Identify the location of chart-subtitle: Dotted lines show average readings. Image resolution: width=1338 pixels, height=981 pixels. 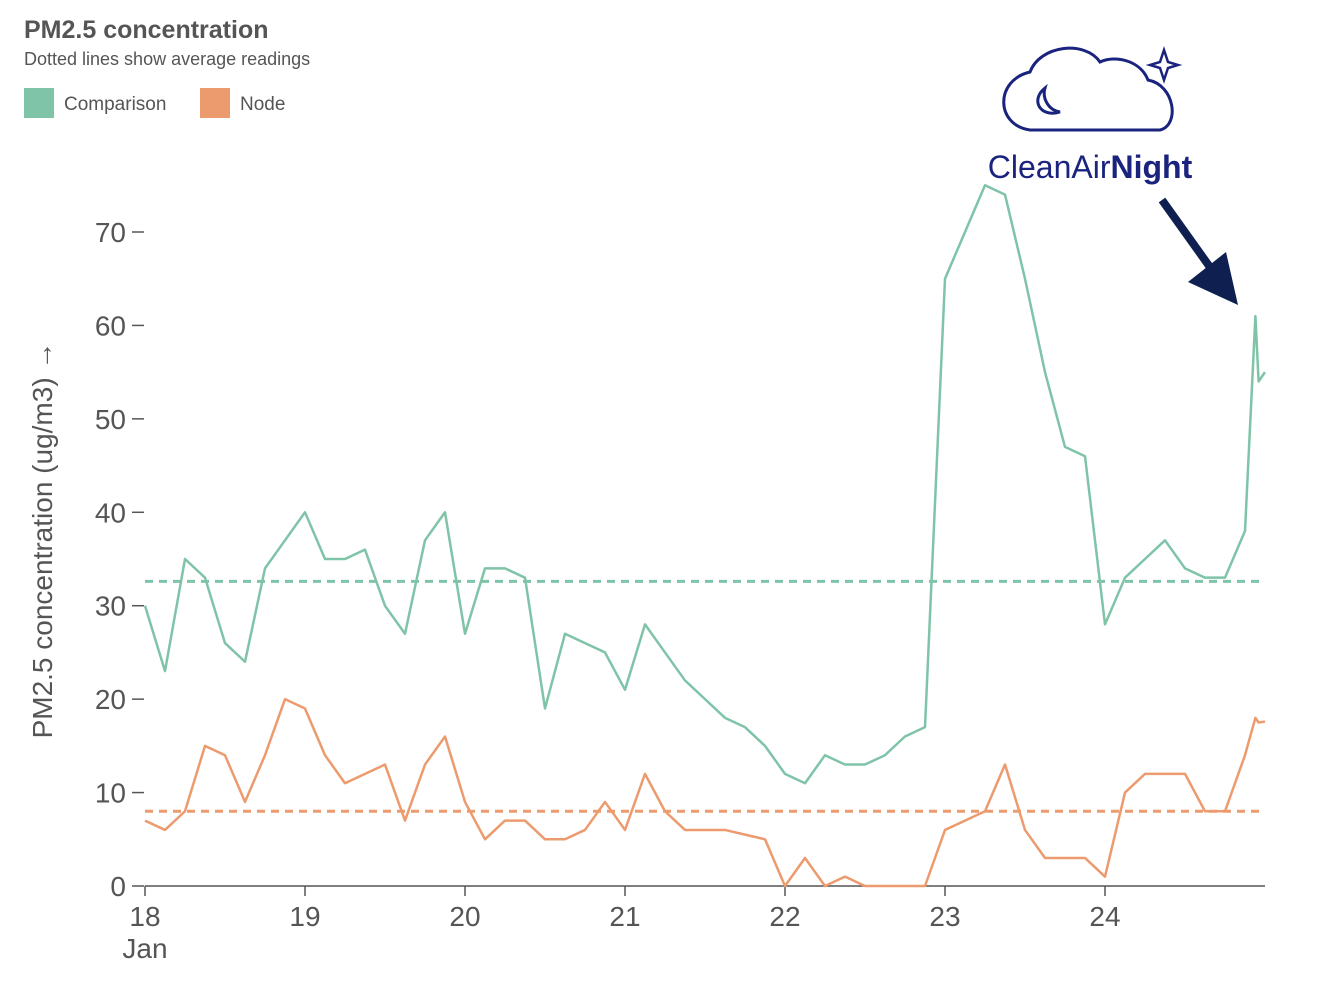
(167, 59).